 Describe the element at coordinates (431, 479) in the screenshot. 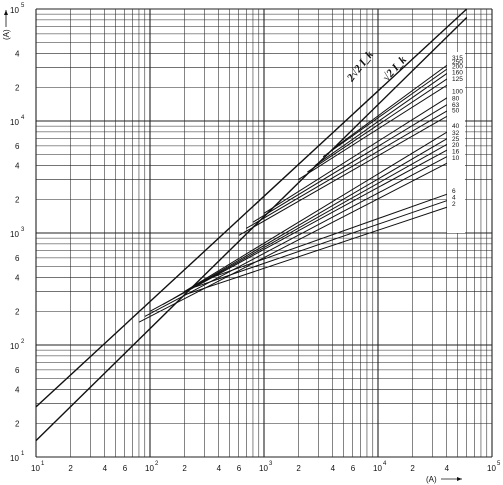

I see `x-axis-label: (A)` at that location.